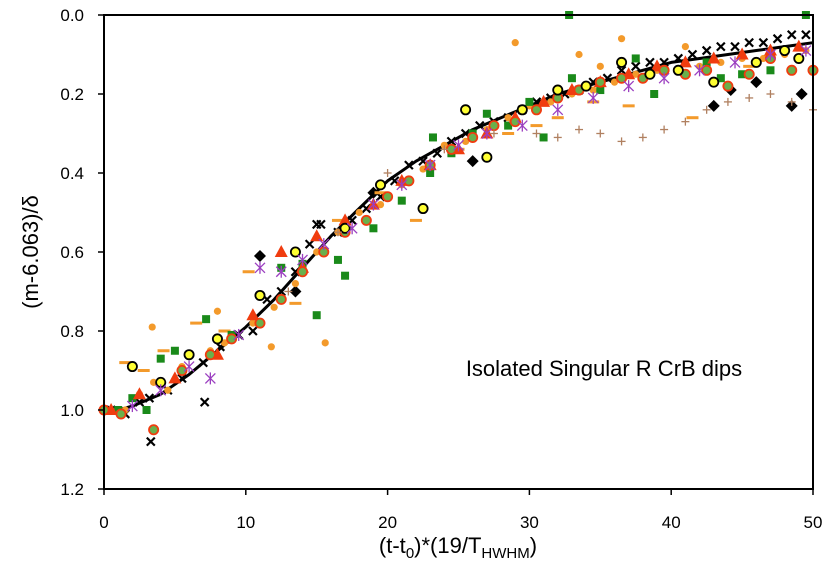 Image resolution: width=831 pixels, height=565 pixels. I want to click on x-tick-label: 20, so click(387, 522).